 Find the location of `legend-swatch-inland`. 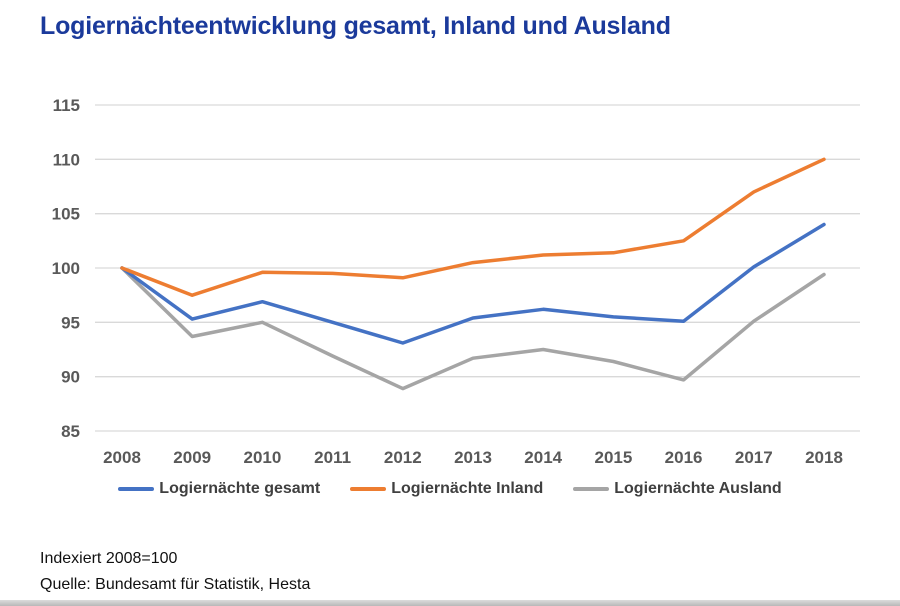

legend-swatch-inland is located at coordinates (368, 489).